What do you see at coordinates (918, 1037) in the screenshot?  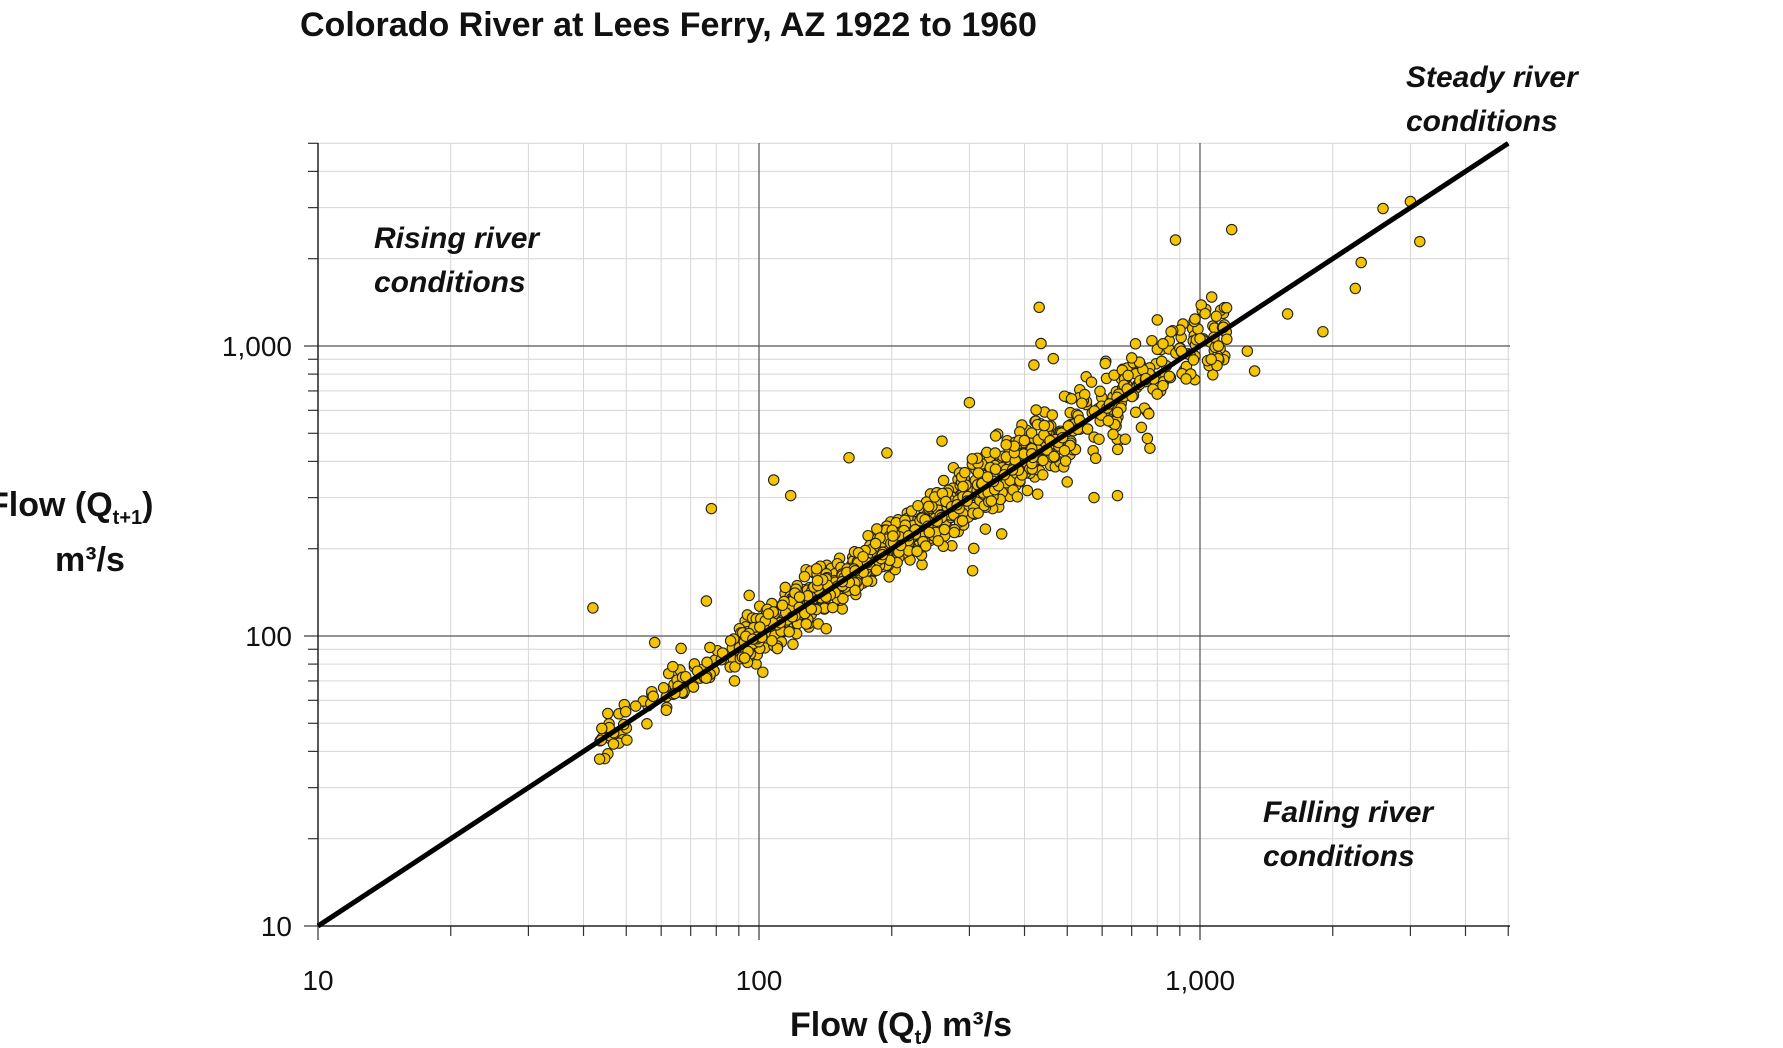 I see `x-axis-label-subscript: t` at bounding box center [918, 1037].